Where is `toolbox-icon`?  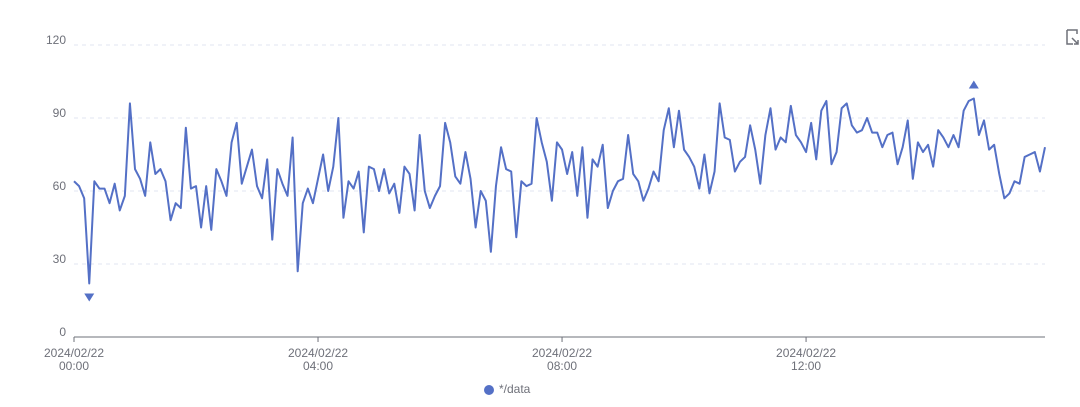
toolbox-icon is located at coordinates (1072, 37).